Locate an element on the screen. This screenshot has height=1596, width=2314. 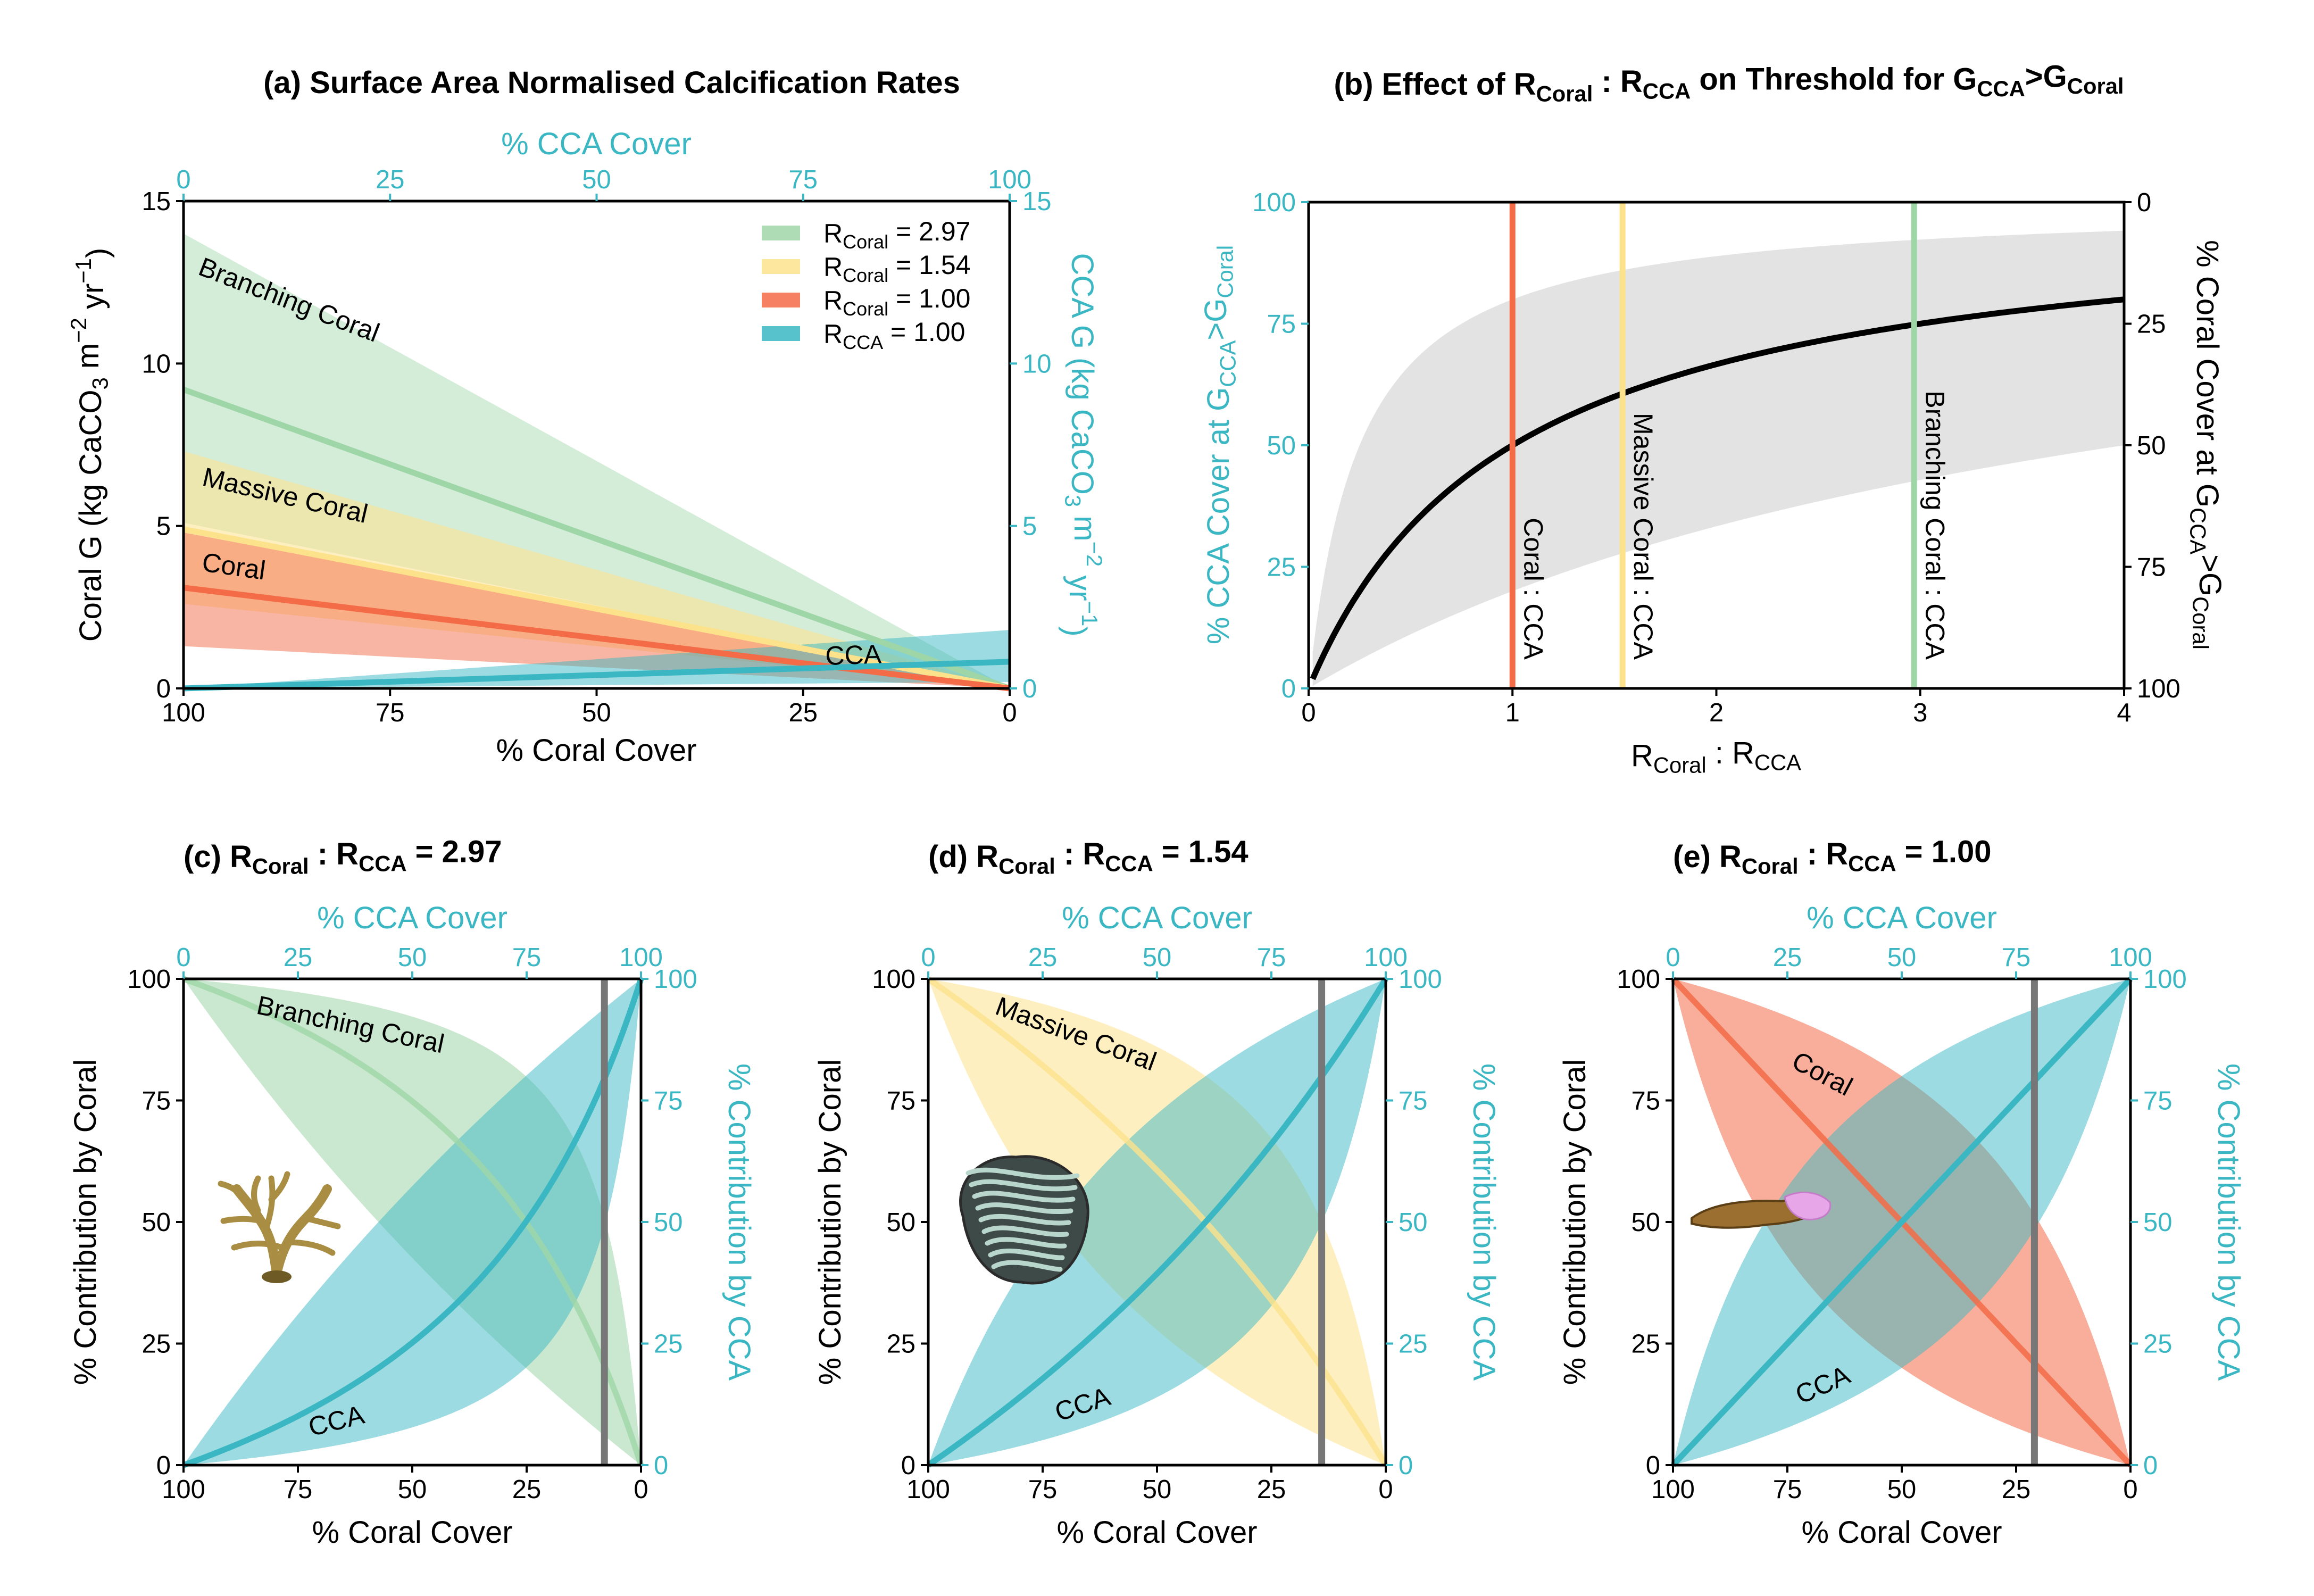
y-tick-label: 5 is located at coordinates (163, 526).